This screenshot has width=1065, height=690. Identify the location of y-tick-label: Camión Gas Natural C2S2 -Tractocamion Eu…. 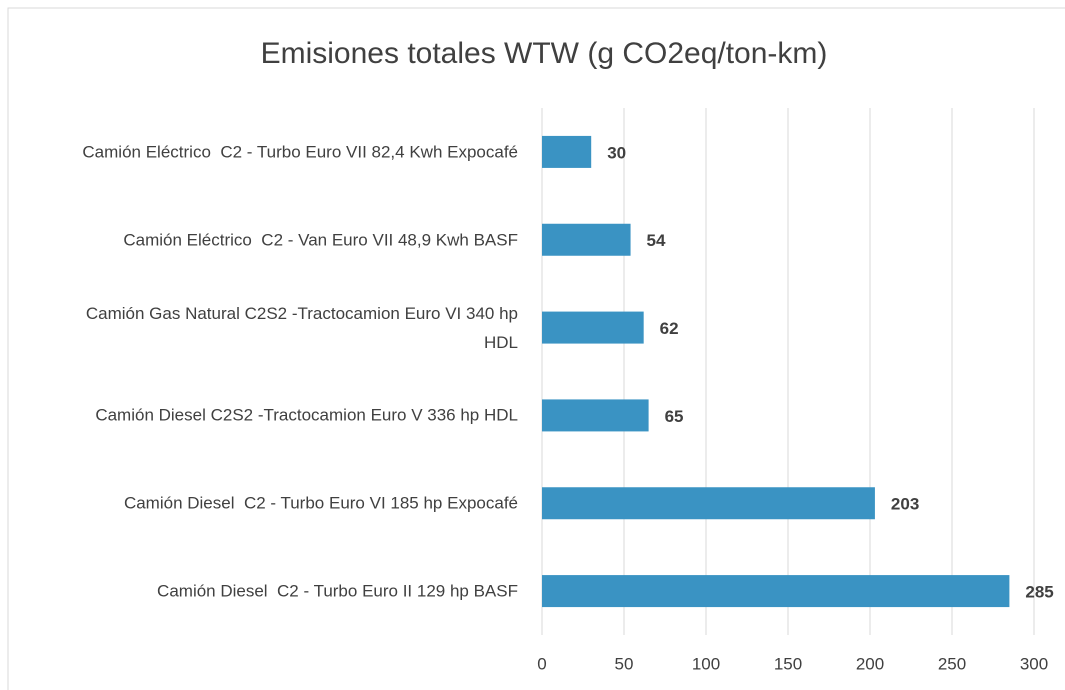
(304, 327).